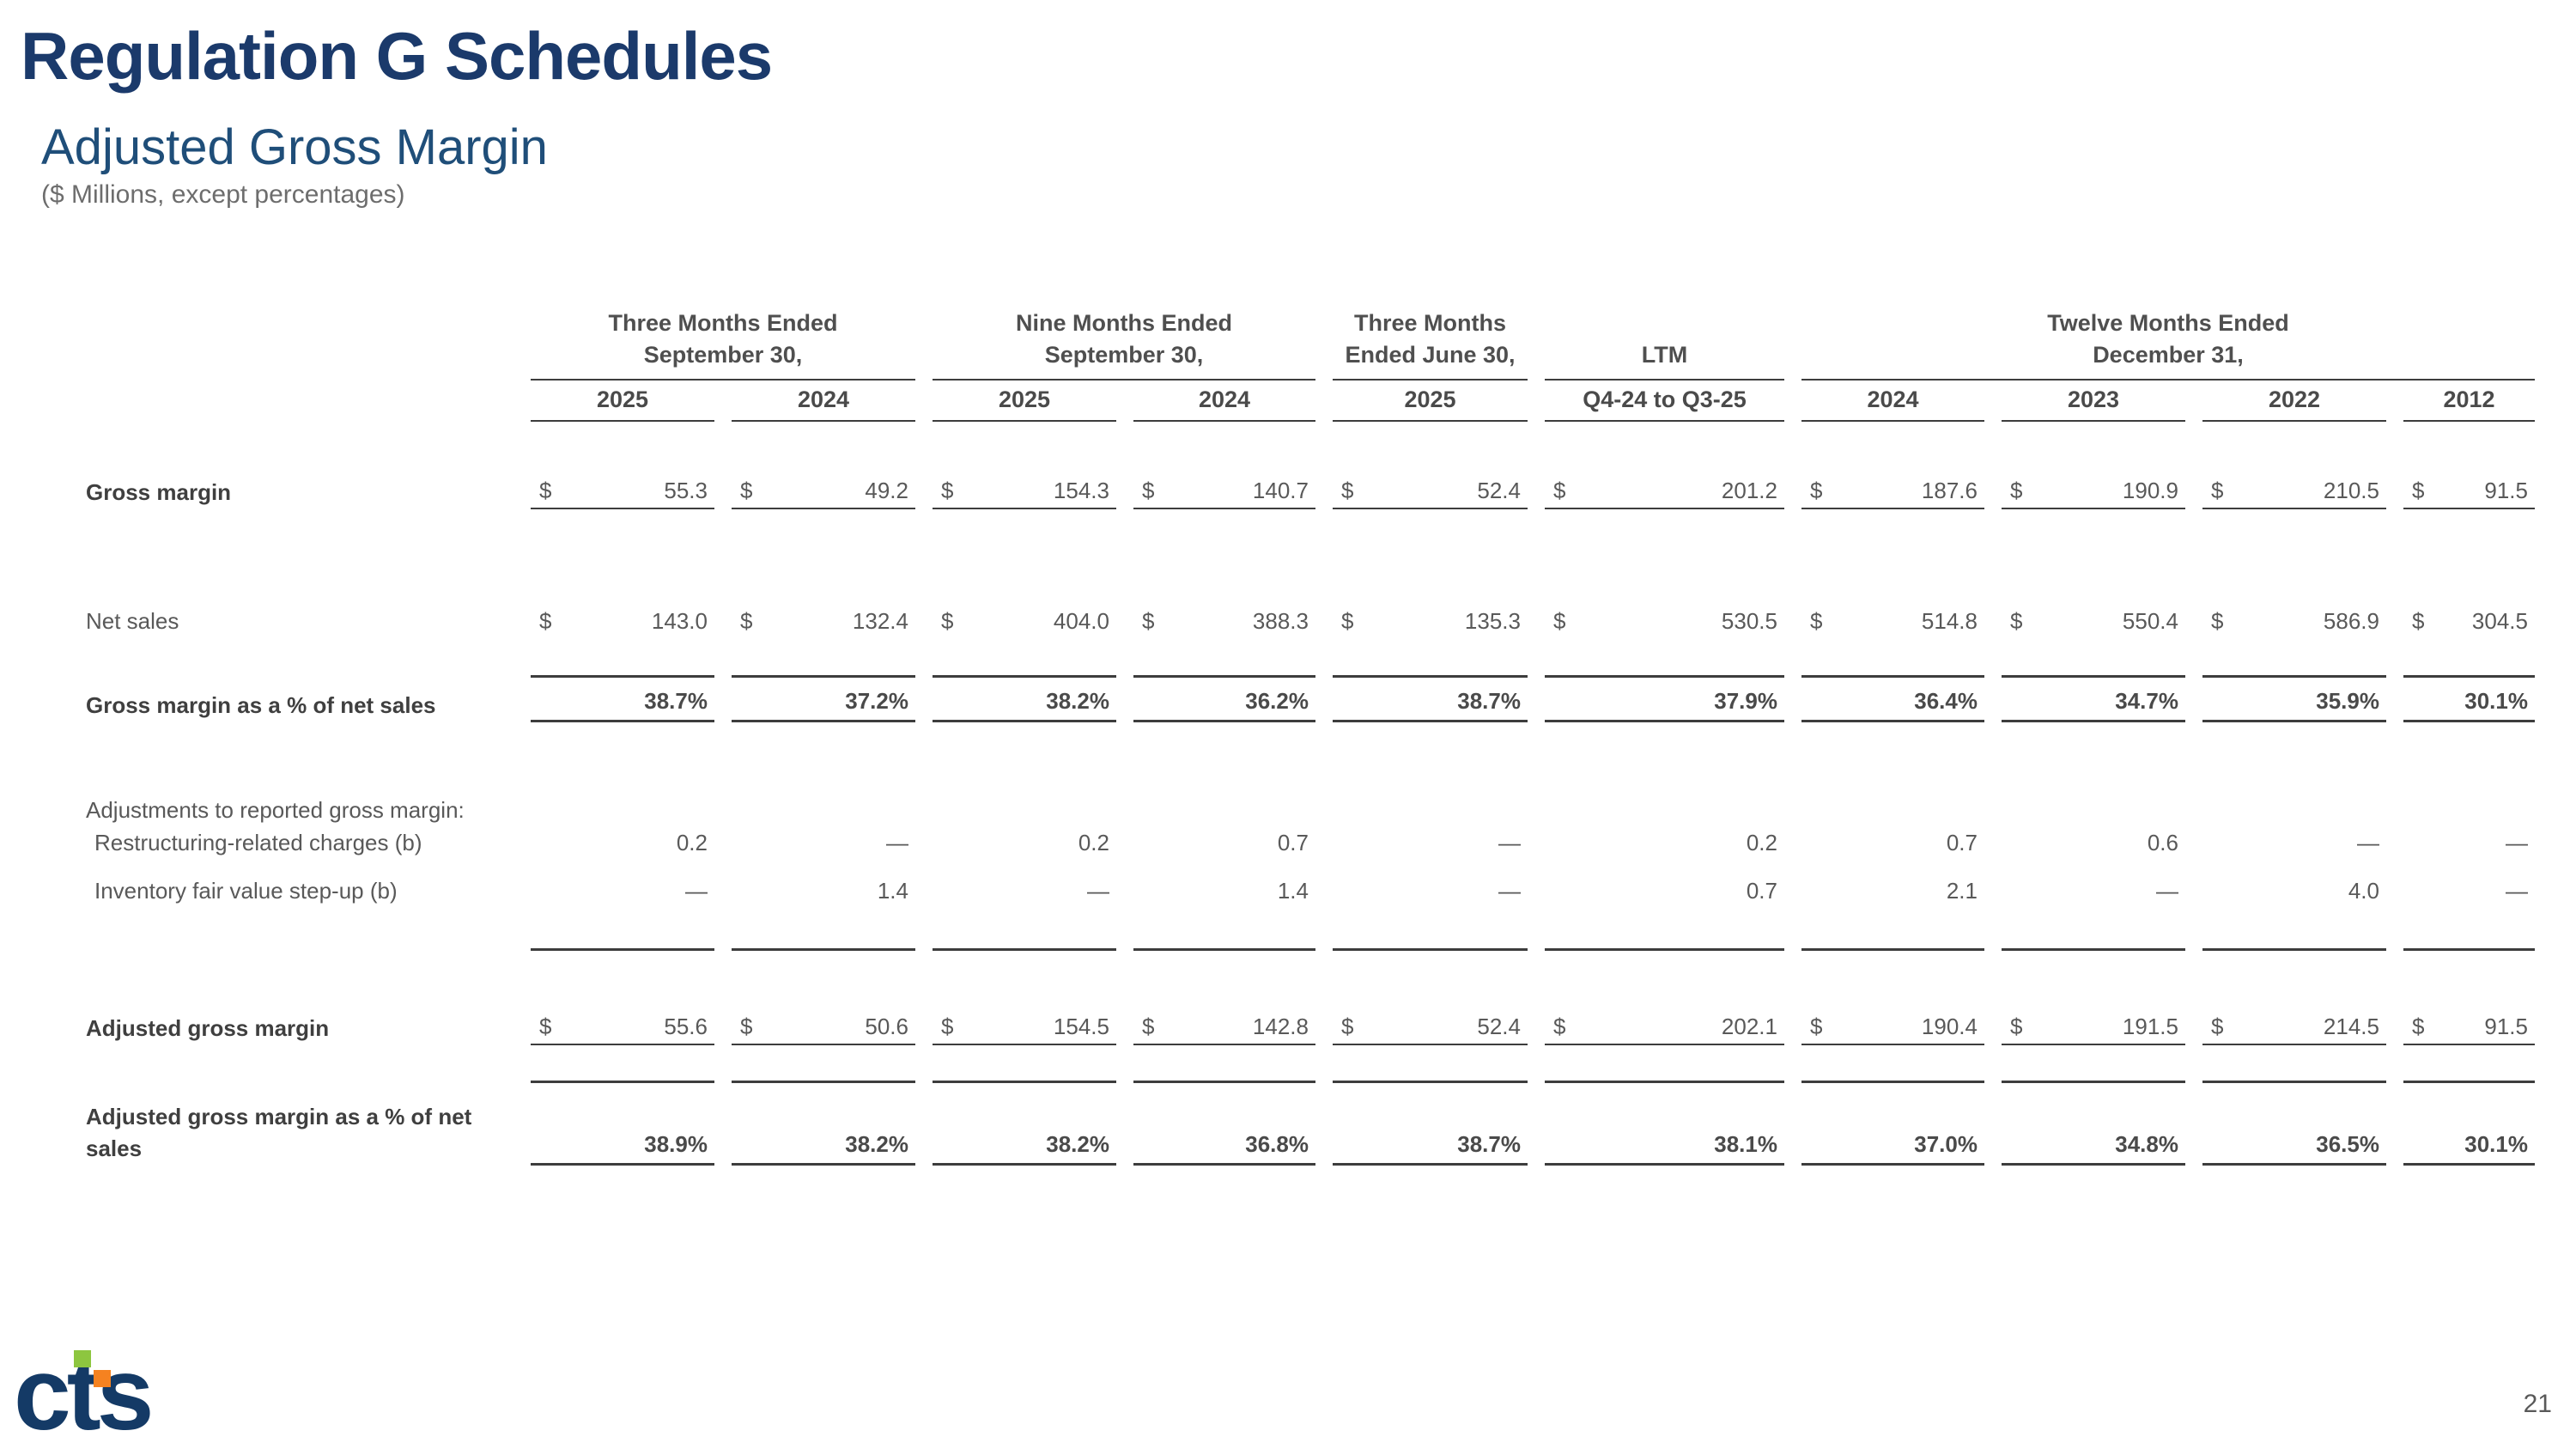 Image resolution: width=2576 pixels, height=1449 pixels. Describe the element at coordinates (159, 492) in the screenshot. I see `row-label: Gross margin` at that location.